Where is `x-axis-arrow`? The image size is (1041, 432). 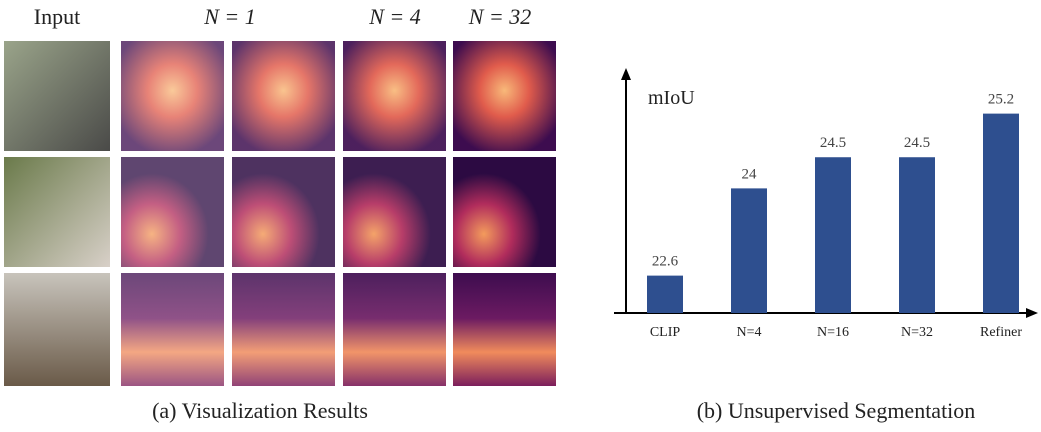
x-axis-arrow is located at coordinates (1032, 313).